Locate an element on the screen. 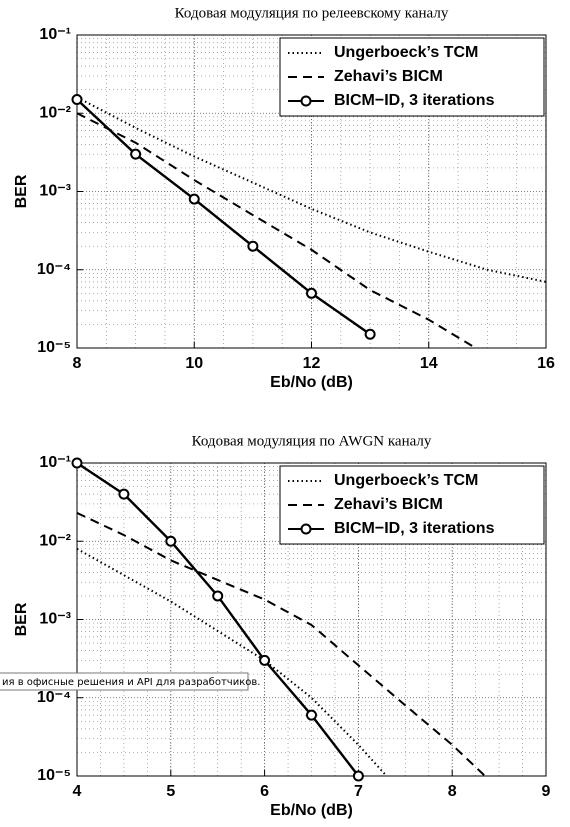 Image resolution: width=570 pixels, height=827 pixels. x-tick-label: 6 is located at coordinates (264, 791).